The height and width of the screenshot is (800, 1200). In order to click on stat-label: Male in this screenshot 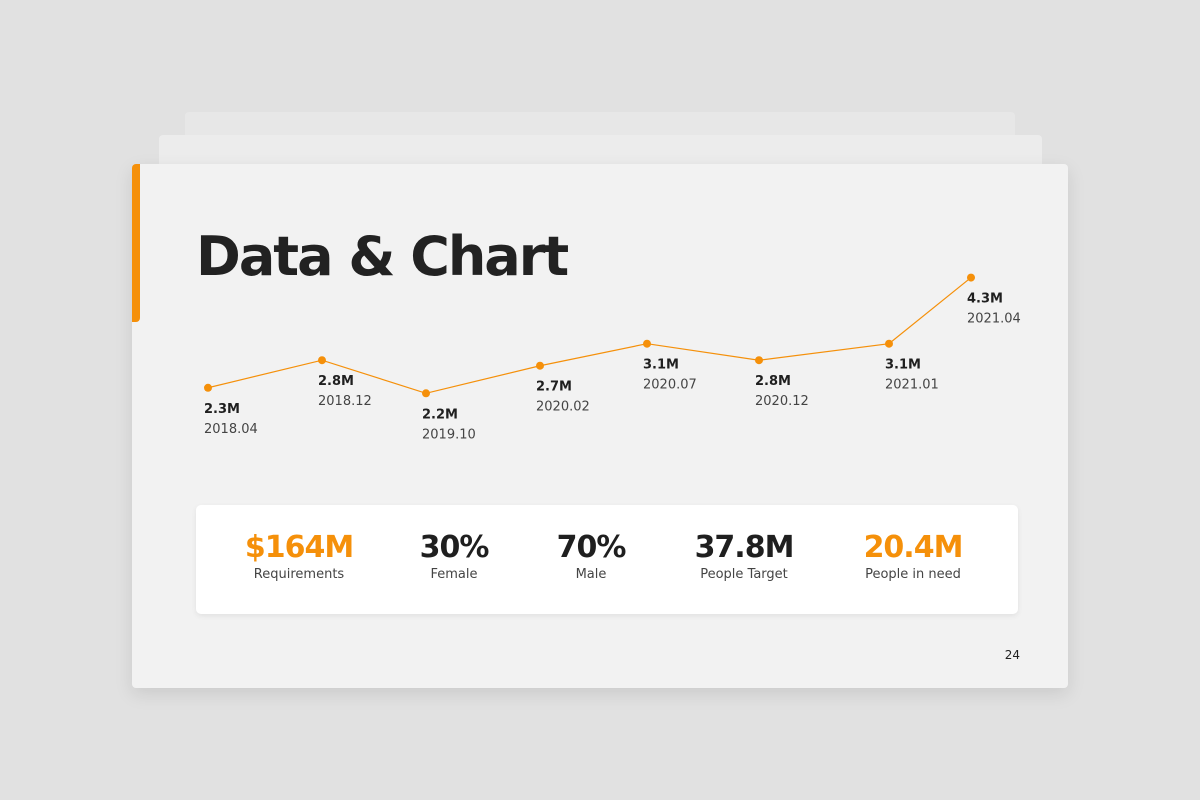, I will do `click(591, 574)`.